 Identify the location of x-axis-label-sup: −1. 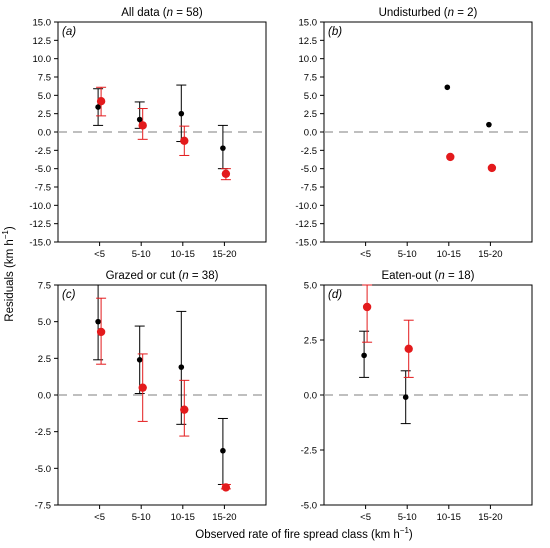
(405, 530).